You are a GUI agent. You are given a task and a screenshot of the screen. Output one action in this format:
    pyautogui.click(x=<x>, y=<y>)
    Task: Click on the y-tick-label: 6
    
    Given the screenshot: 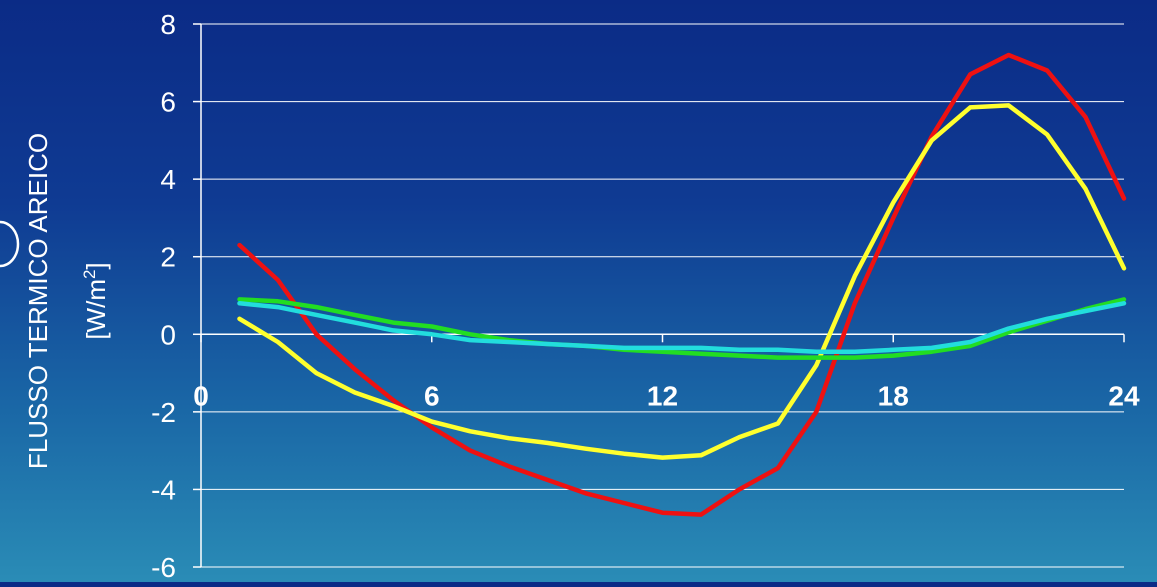 What is the action you would take?
    pyautogui.click(x=168, y=102)
    